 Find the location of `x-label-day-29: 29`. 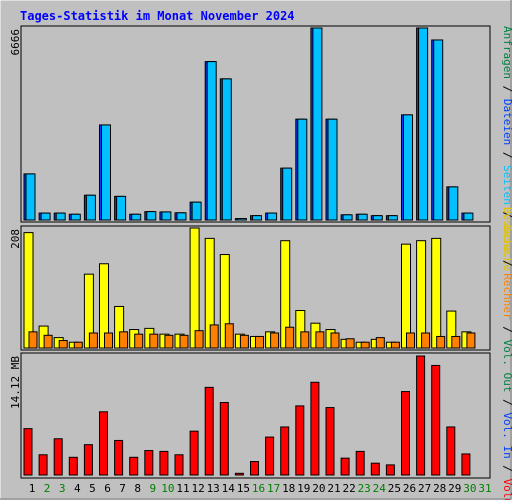

x-label-day-29: 29 is located at coordinates (454, 488).